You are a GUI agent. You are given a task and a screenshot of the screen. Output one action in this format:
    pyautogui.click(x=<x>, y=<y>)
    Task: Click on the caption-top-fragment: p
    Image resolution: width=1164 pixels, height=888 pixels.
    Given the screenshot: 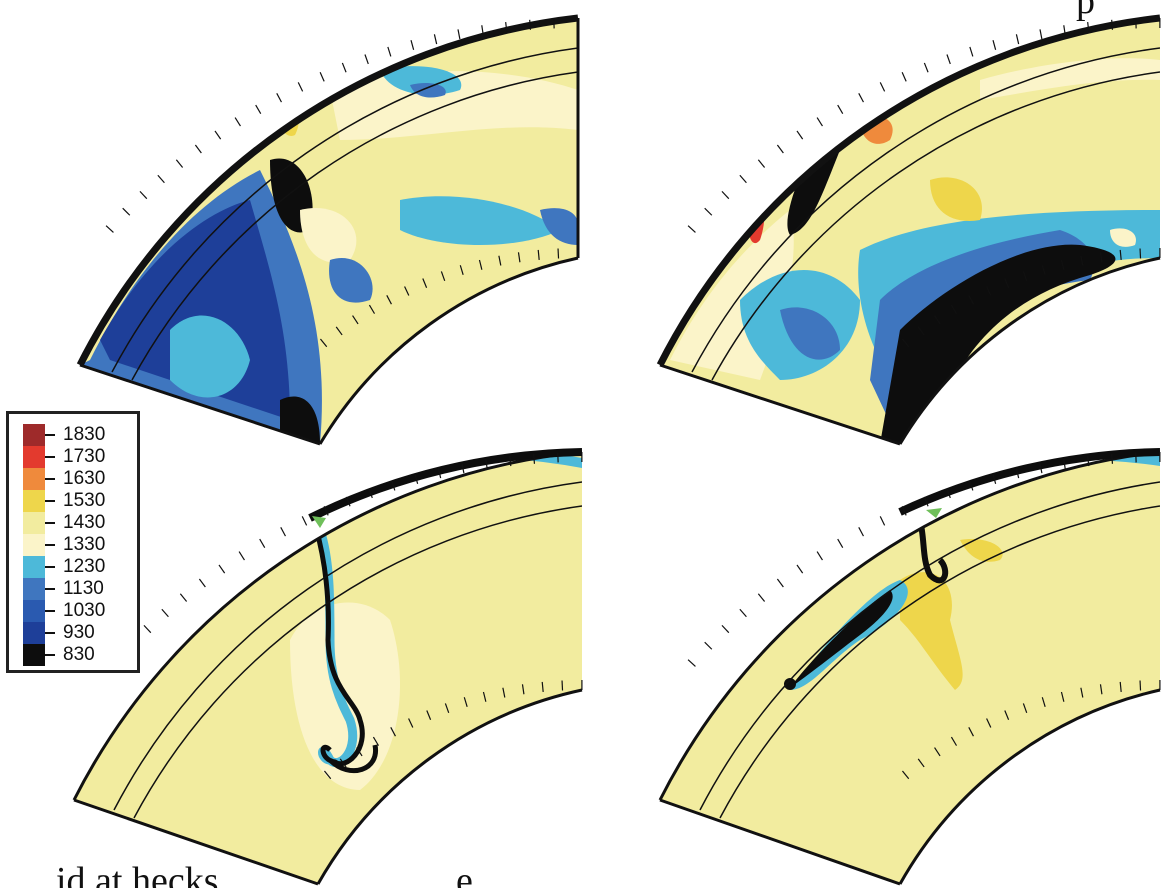 What is the action you would take?
    pyautogui.click(x=1085, y=11)
    